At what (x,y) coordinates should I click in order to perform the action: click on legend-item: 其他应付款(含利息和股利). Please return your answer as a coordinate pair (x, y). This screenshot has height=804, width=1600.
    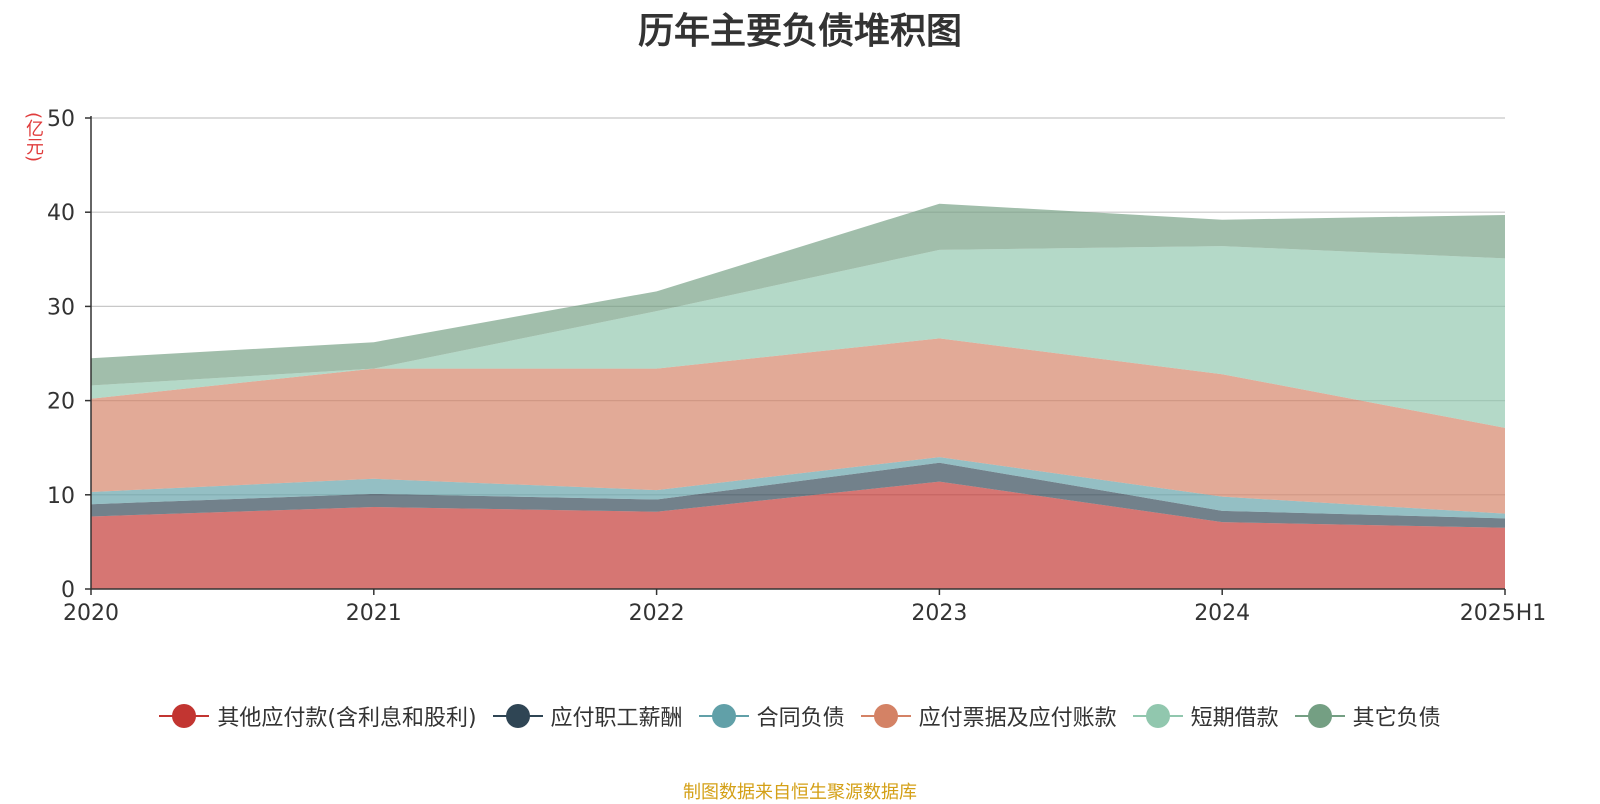
    Looking at the image, I should click on (318, 716).